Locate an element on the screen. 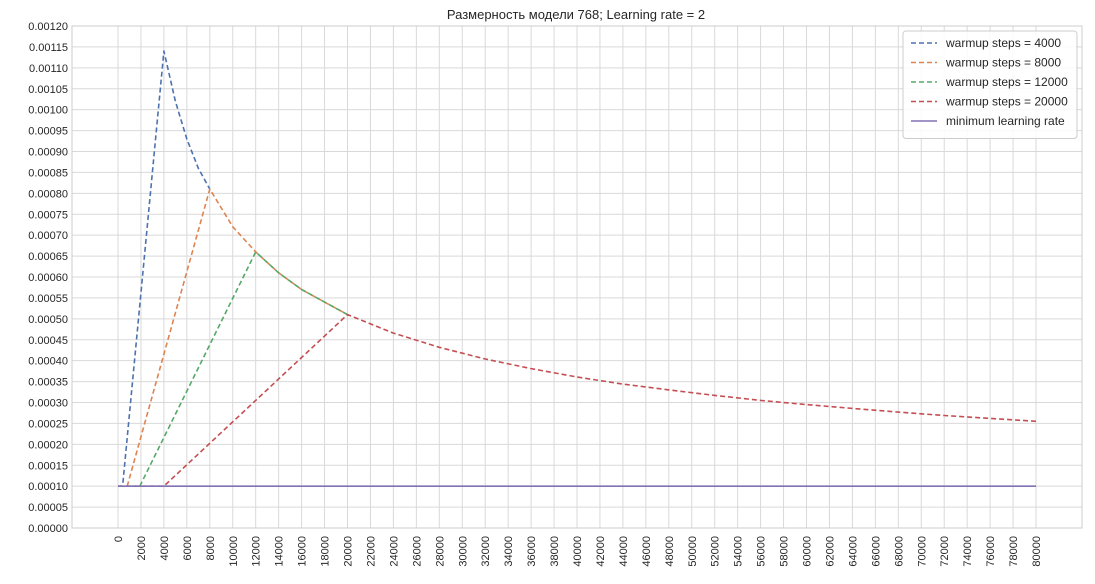 Image resolution: width=1095 pixels, height=584 pixels. x-tick-label: 22000 is located at coordinates (371, 551).